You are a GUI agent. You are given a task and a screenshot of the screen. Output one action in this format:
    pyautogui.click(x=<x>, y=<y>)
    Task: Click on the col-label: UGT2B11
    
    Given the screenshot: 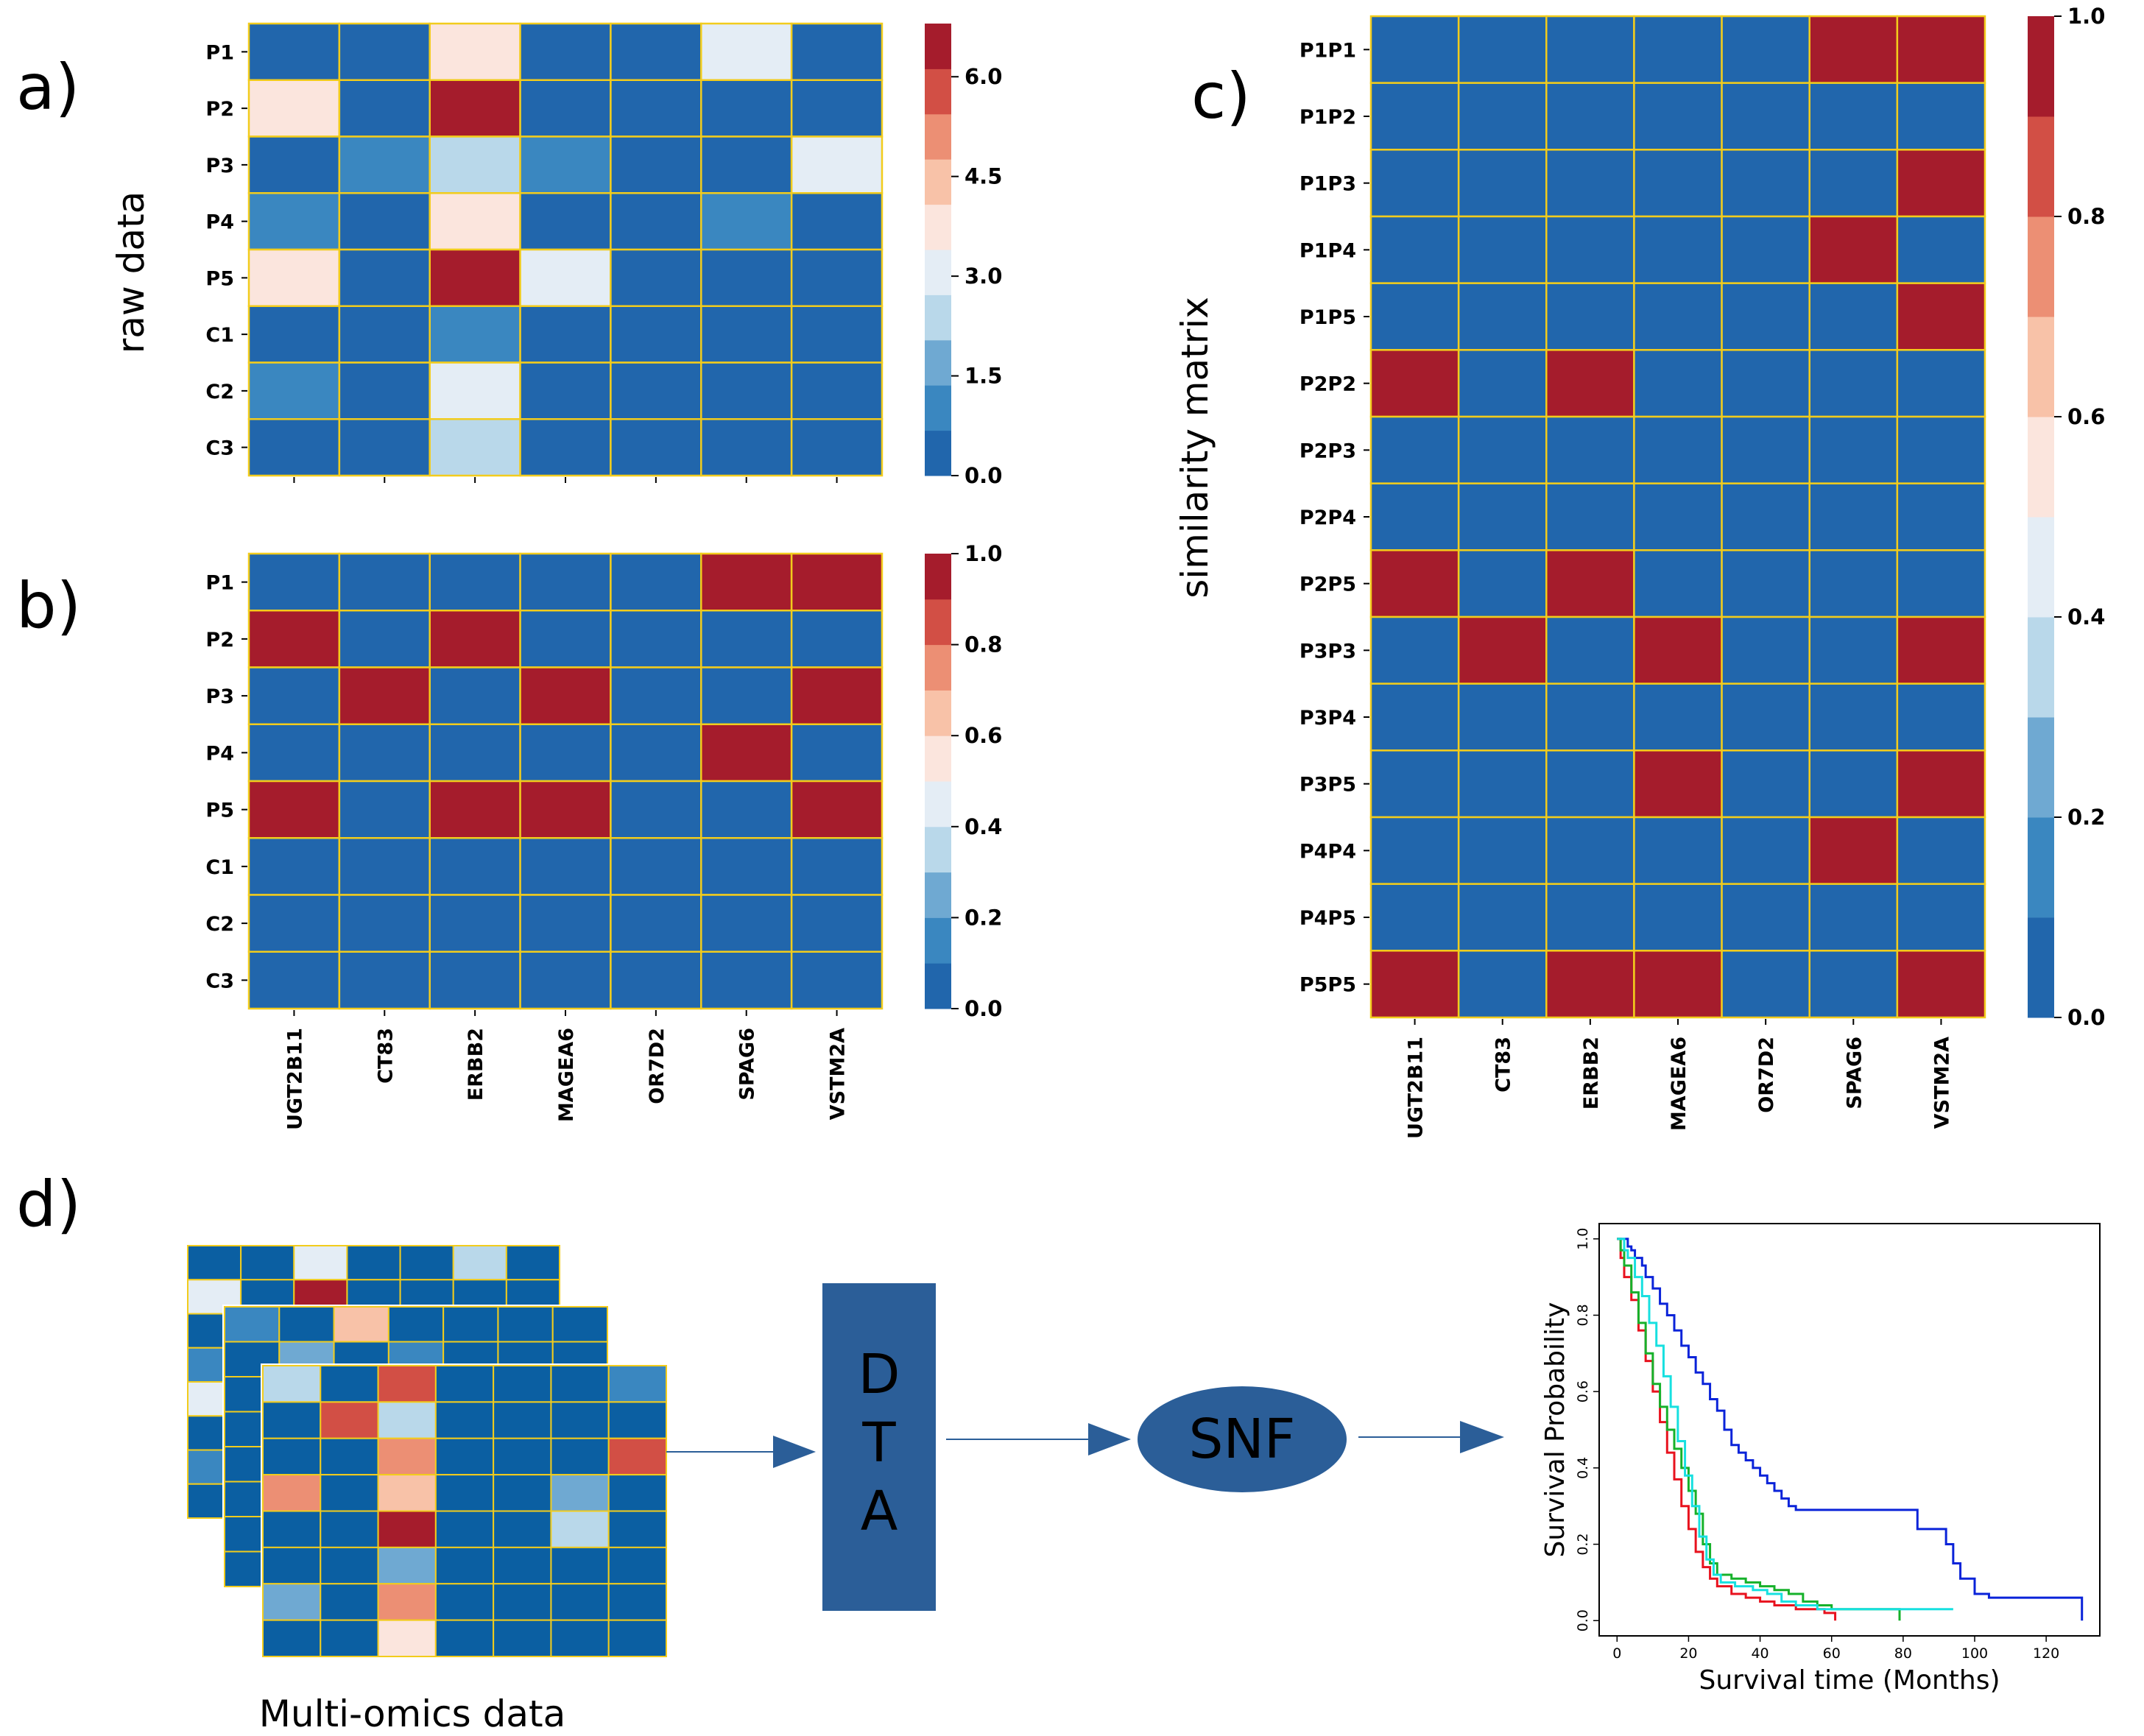 What is the action you would take?
    pyautogui.click(x=1416, y=1088)
    